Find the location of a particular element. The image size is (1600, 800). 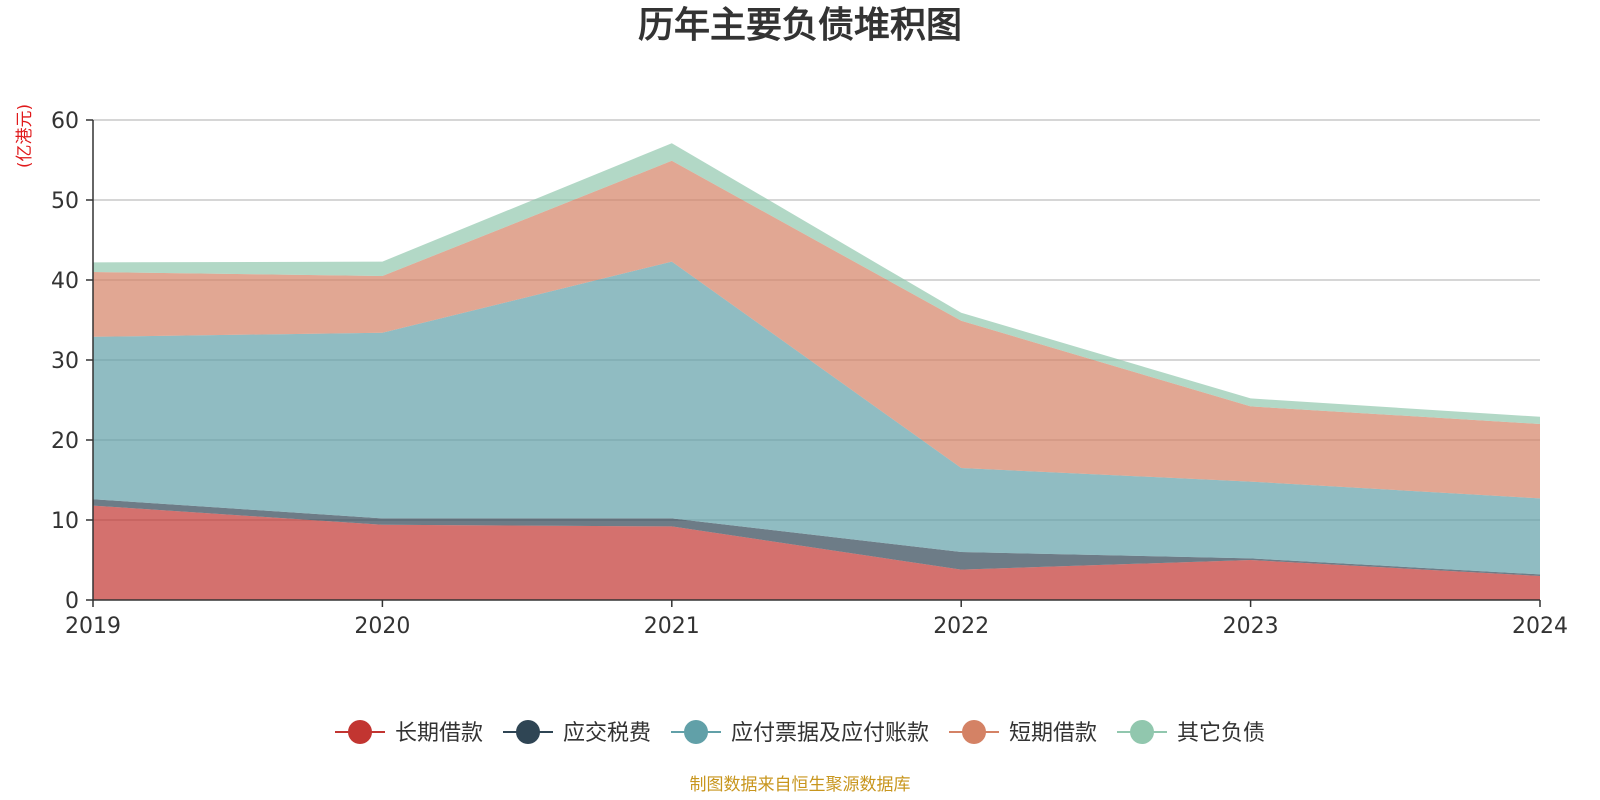

y-tick-label-10: 10 is located at coordinates (65, 521).